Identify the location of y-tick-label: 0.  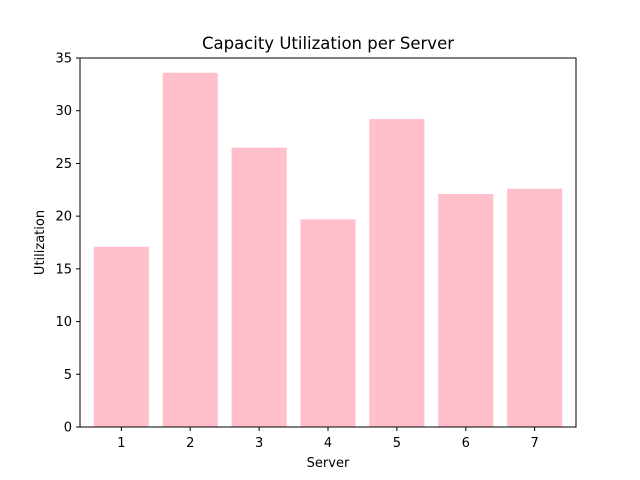
(68, 428).